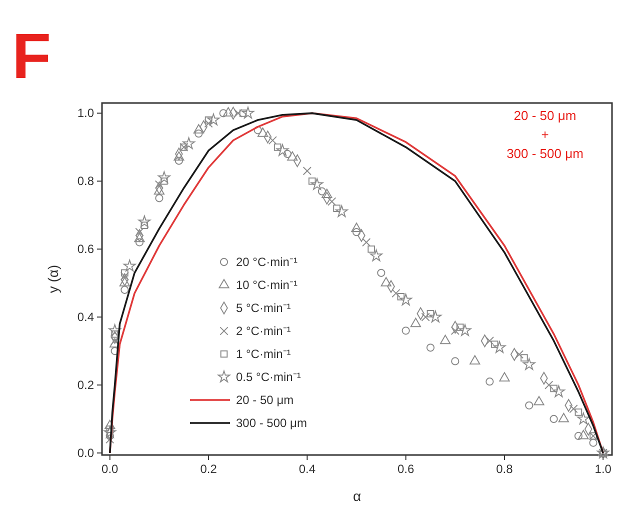 Image resolution: width=621 pixels, height=519 pixels. What do you see at coordinates (263, 308) in the screenshot?
I see `legend-label: 5 °C·min⁻¹` at bounding box center [263, 308].